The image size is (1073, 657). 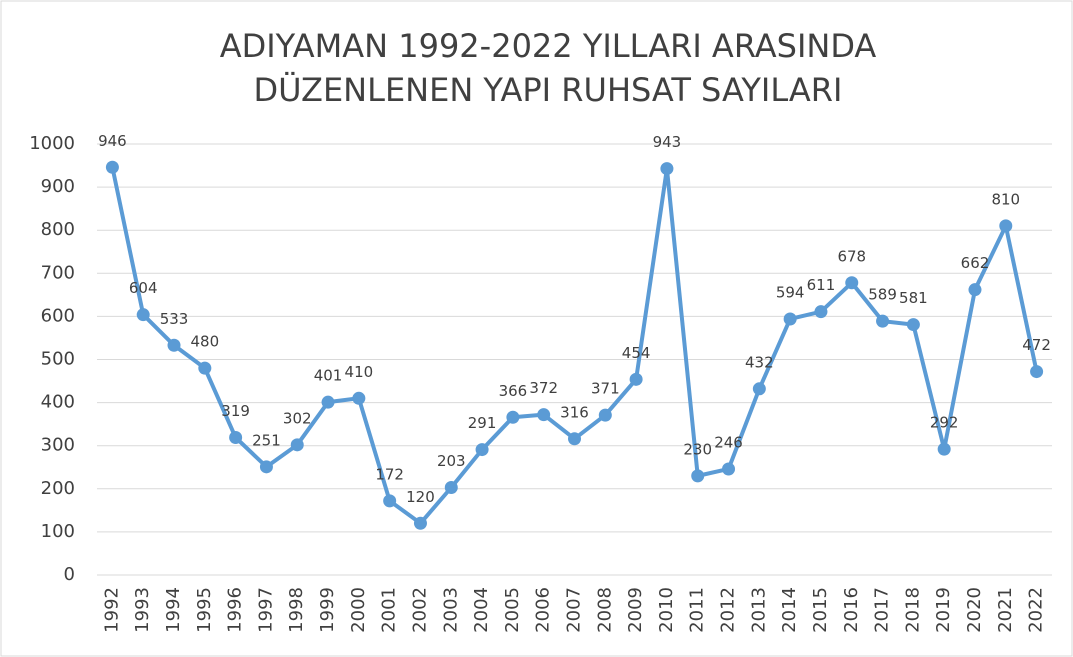 What do you see at coordinates (58, 445) in the screenshot?
I see `y-tick-label: 300` at bounding box center [58, 445].